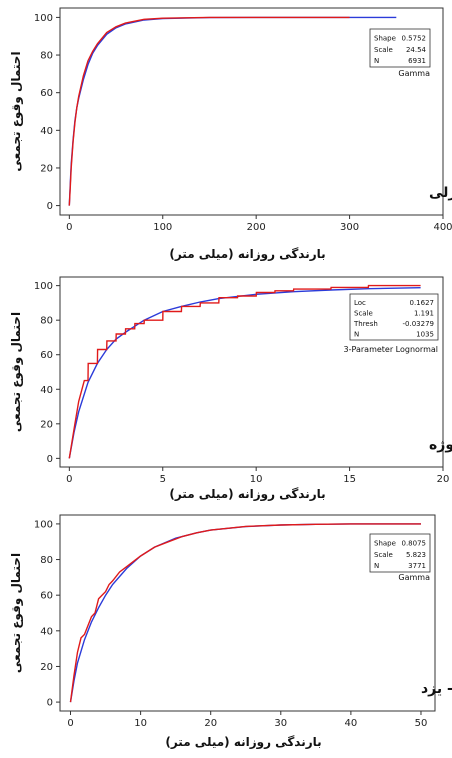 The width and height of the screenshot is (452, 758). Describe the element at coordinates (365, 324) in the screenshot. I see `stat-name: Thresh` at that location.